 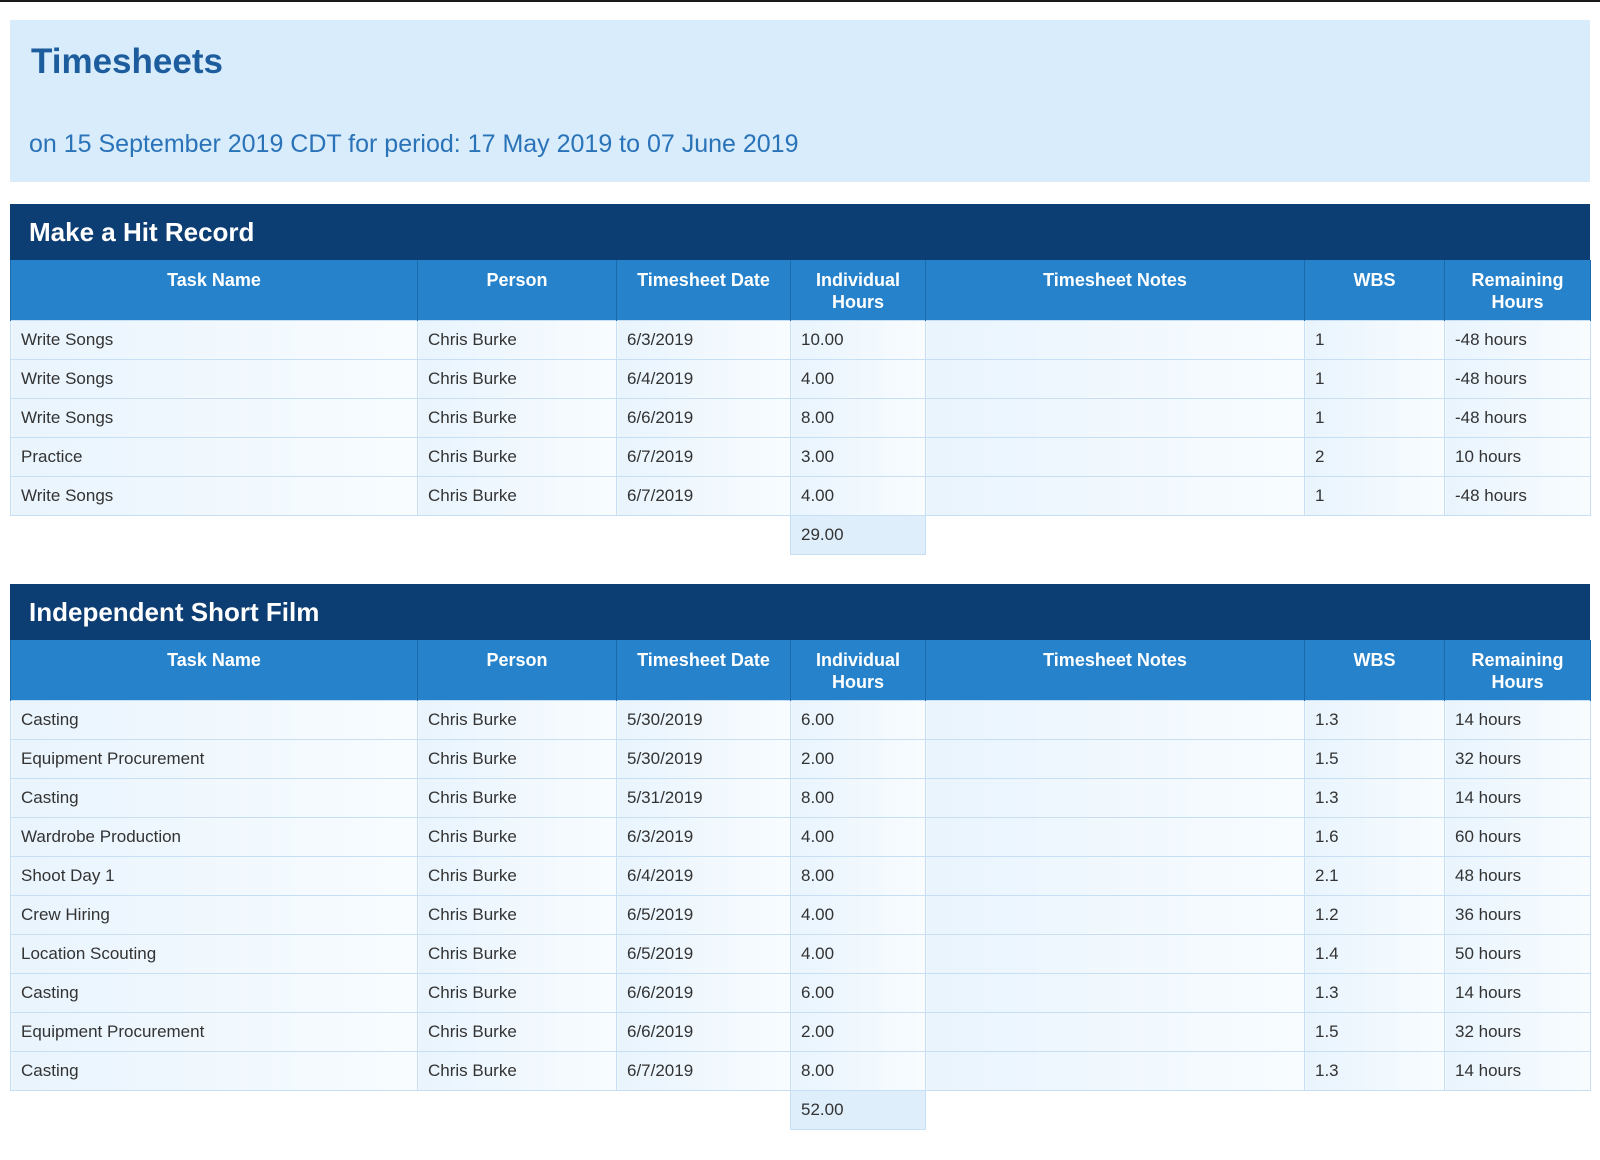 I want to click on total-row: 29.00, so click(x=801, y=534).